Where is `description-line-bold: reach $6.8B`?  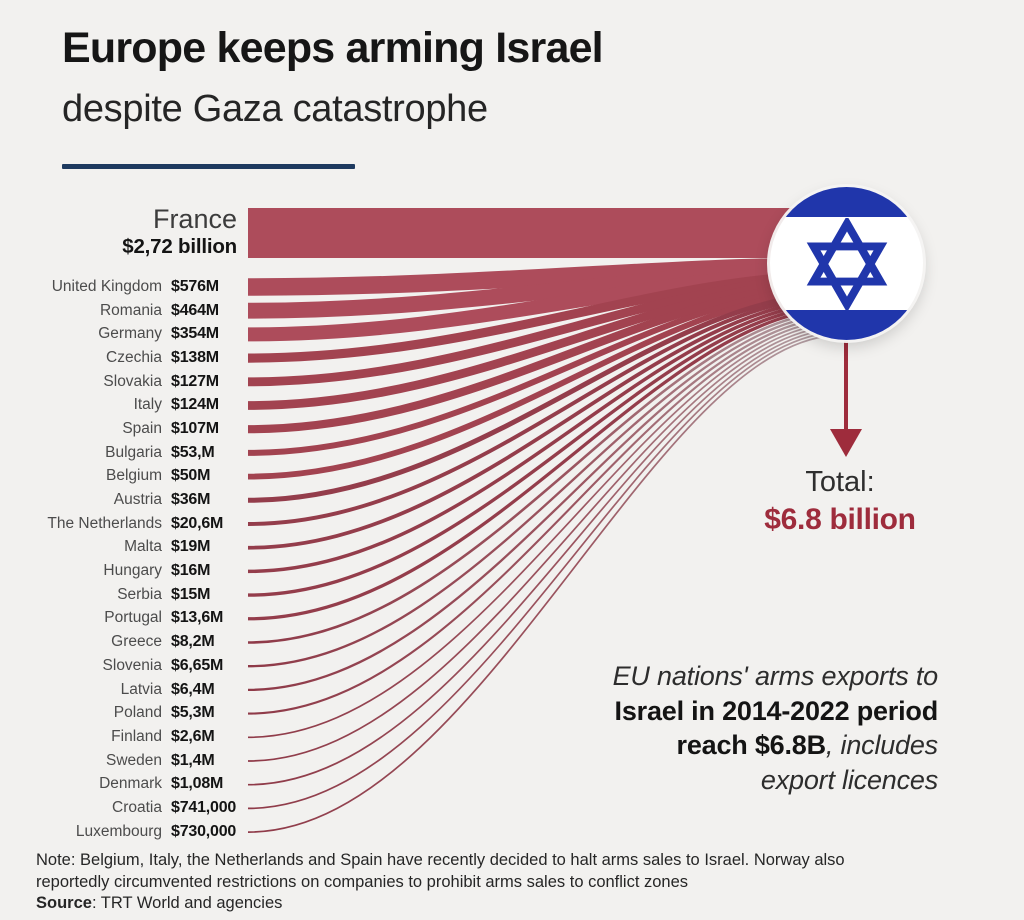 description-line-bold: reach $6.8B is located at coordinates (751, 745).